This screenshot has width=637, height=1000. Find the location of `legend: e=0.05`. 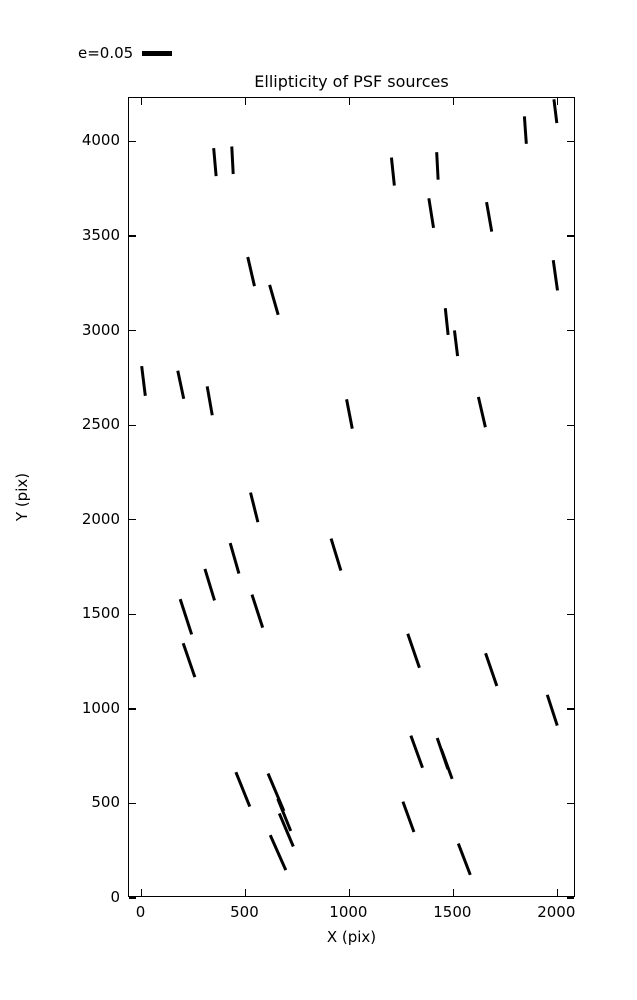

legend: e=0.05 is located at coordinates (125, 53).